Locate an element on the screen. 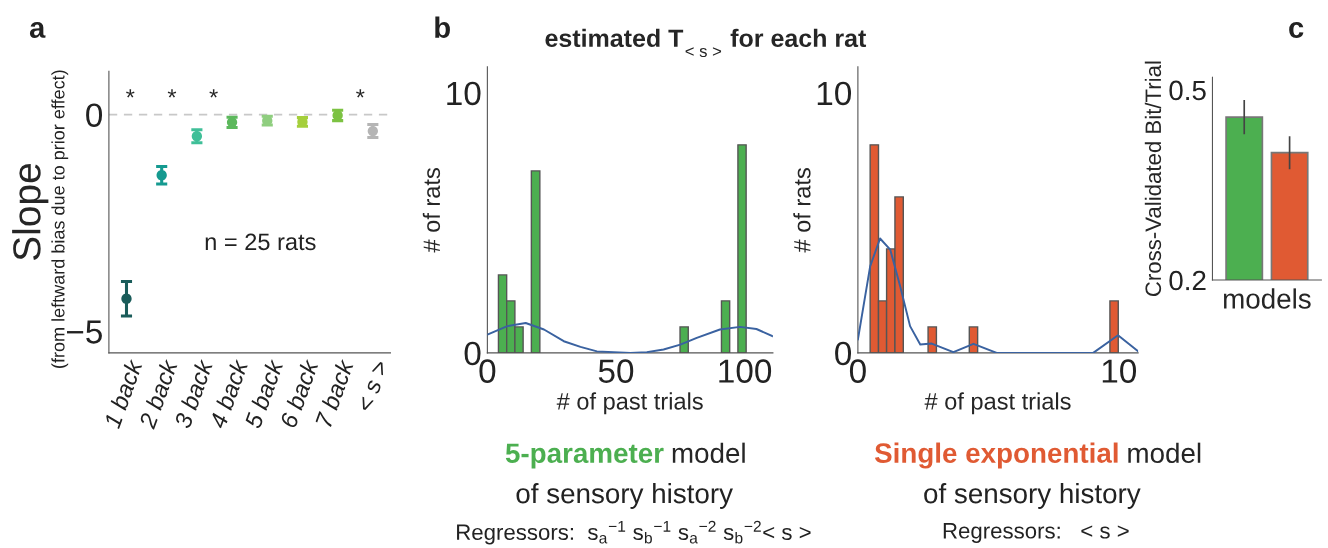 The width and height of the screenshot is (1328, 548). x-tick-label: 10 is located at coordinates (1119, 371).